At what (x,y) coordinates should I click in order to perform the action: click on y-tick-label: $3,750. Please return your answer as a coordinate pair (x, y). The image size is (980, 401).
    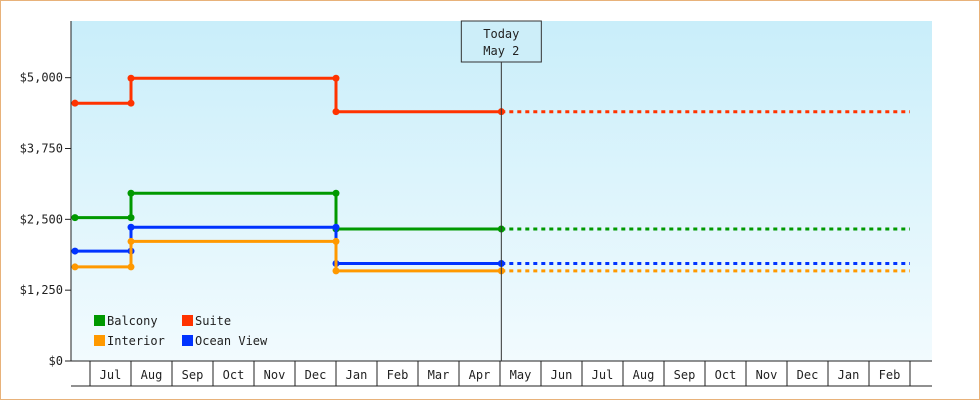
    Looking at the image, I should click on (41, 149).